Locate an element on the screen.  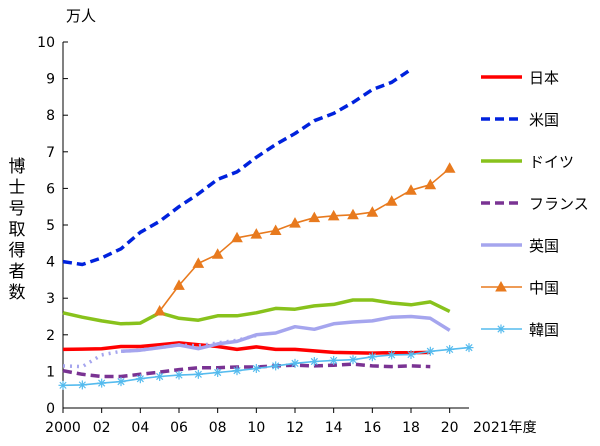
y-tick-label: 4 is located at coordinates (50, 263).